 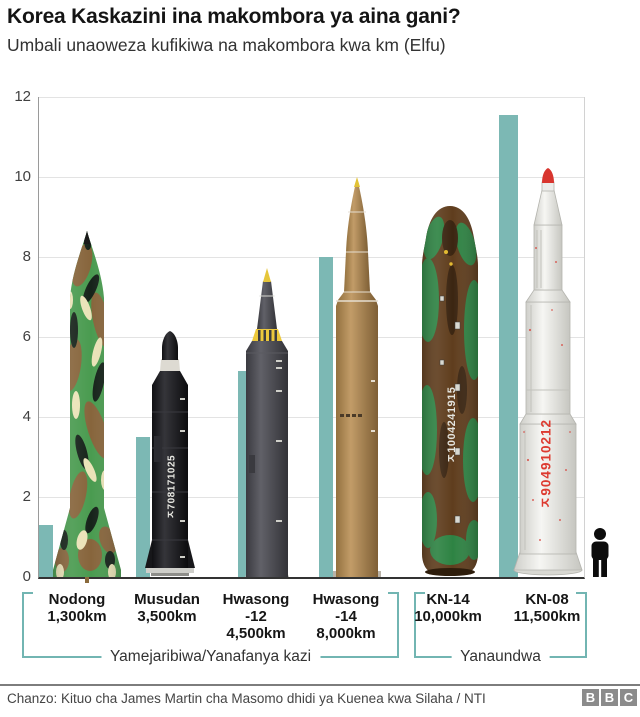 I want to click on column-label-line: 10,000km, so click(x=448, y=616).